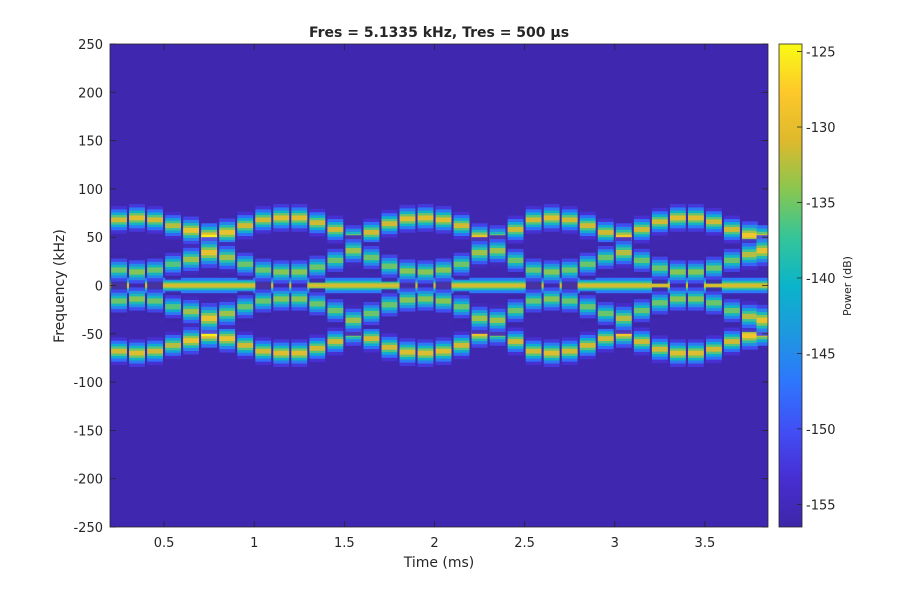  What do you see at coordinates (60, 286) in the screenshot?
I see `y-axis-label: Frequency (kHz)` at bounding box center [60, 286].